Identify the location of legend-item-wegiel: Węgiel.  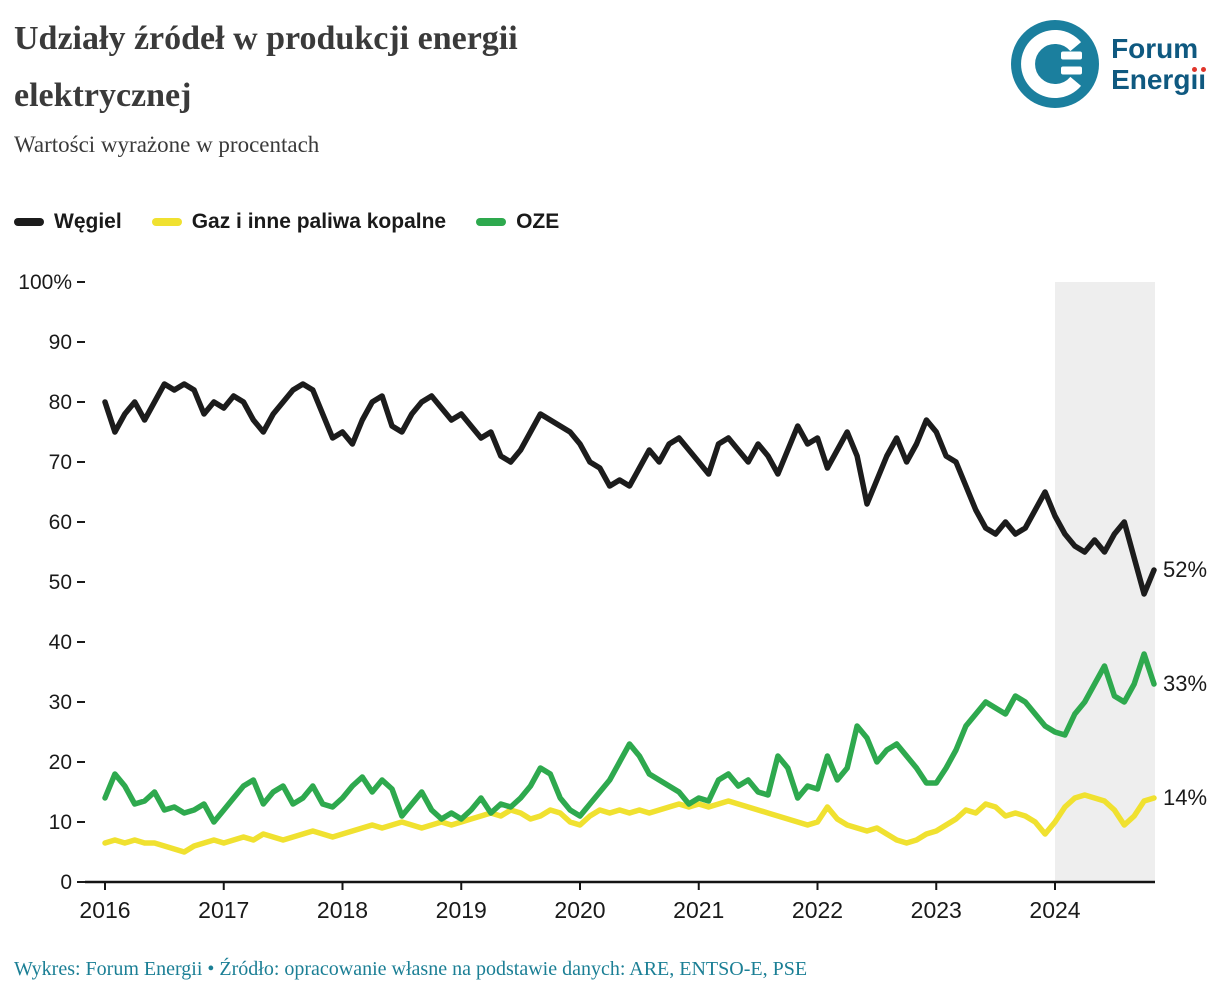
(68, 222).